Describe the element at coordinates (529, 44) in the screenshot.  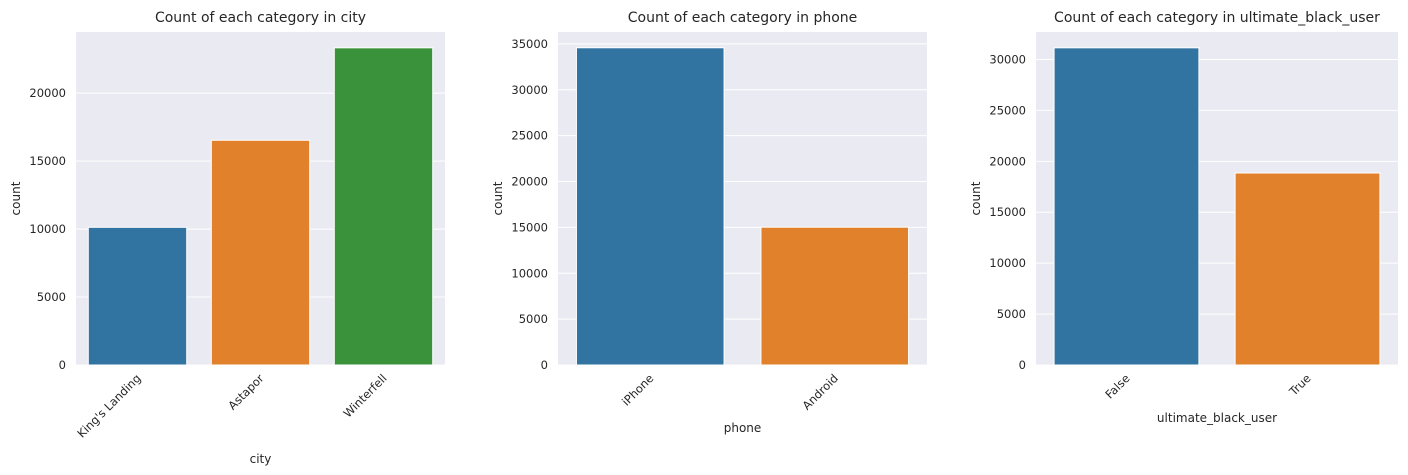
I see `y-tick-label: 35000` at that location.